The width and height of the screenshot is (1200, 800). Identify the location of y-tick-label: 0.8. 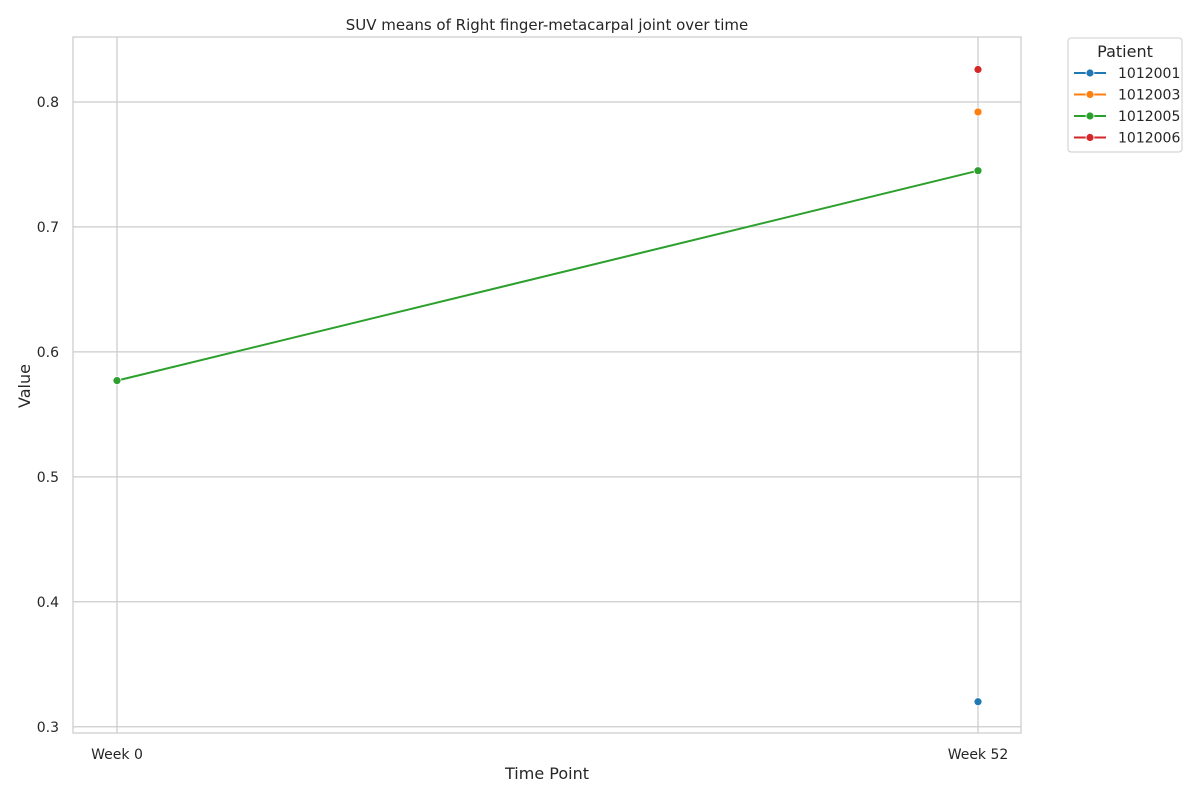
(48, 103).